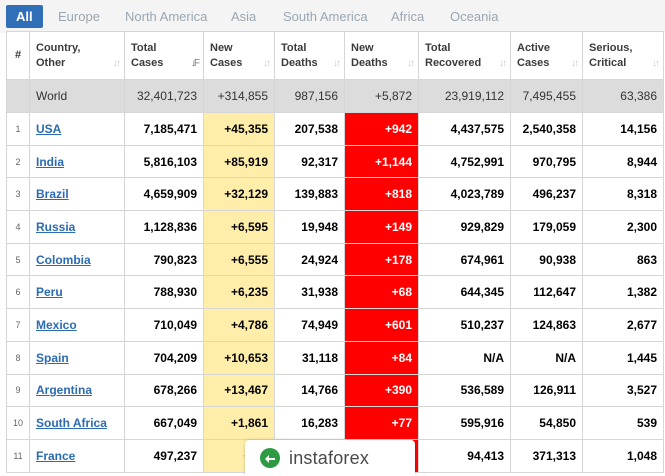  Describe the element at coordinates (77, 227) in the screenshot. I see `country-name: Russia` at that location.